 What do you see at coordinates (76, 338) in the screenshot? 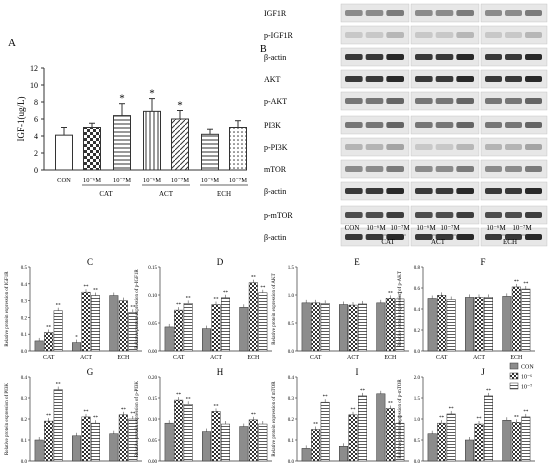
I see `panel-significance: *` at bounding box center [76, 338].